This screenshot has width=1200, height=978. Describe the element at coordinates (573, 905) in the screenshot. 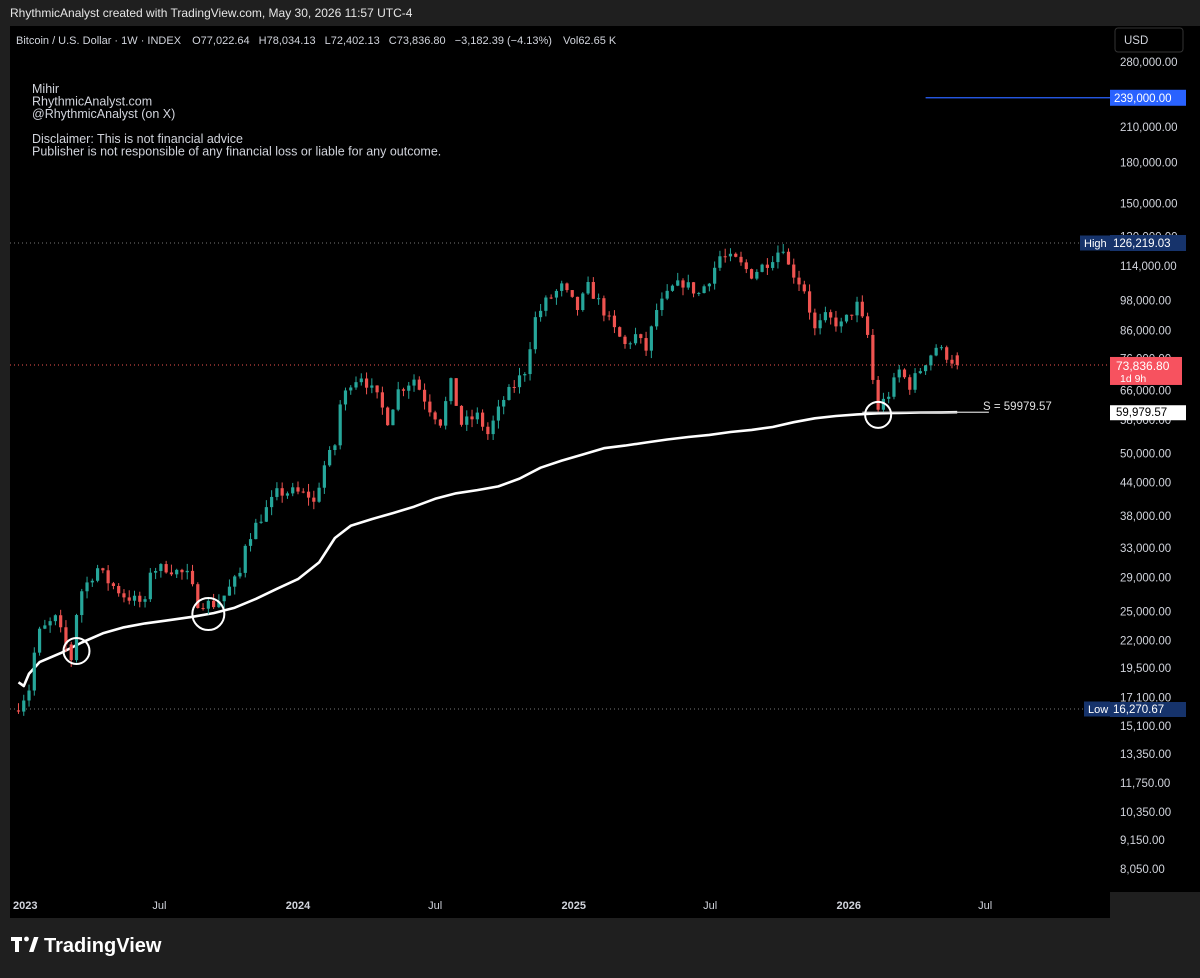

I see `time-axis-svg: 2023Jul2024Jul2025Jul2026Jul2027` at that location.